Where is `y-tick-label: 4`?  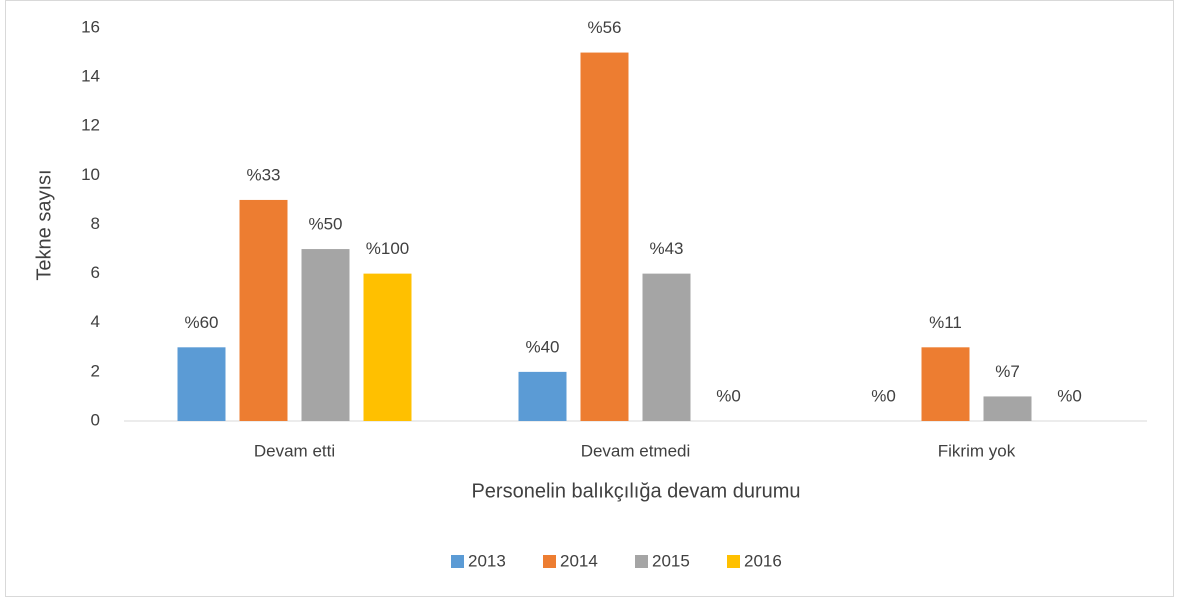
y-tick-label: 4 is located at coordinates (95, 321).